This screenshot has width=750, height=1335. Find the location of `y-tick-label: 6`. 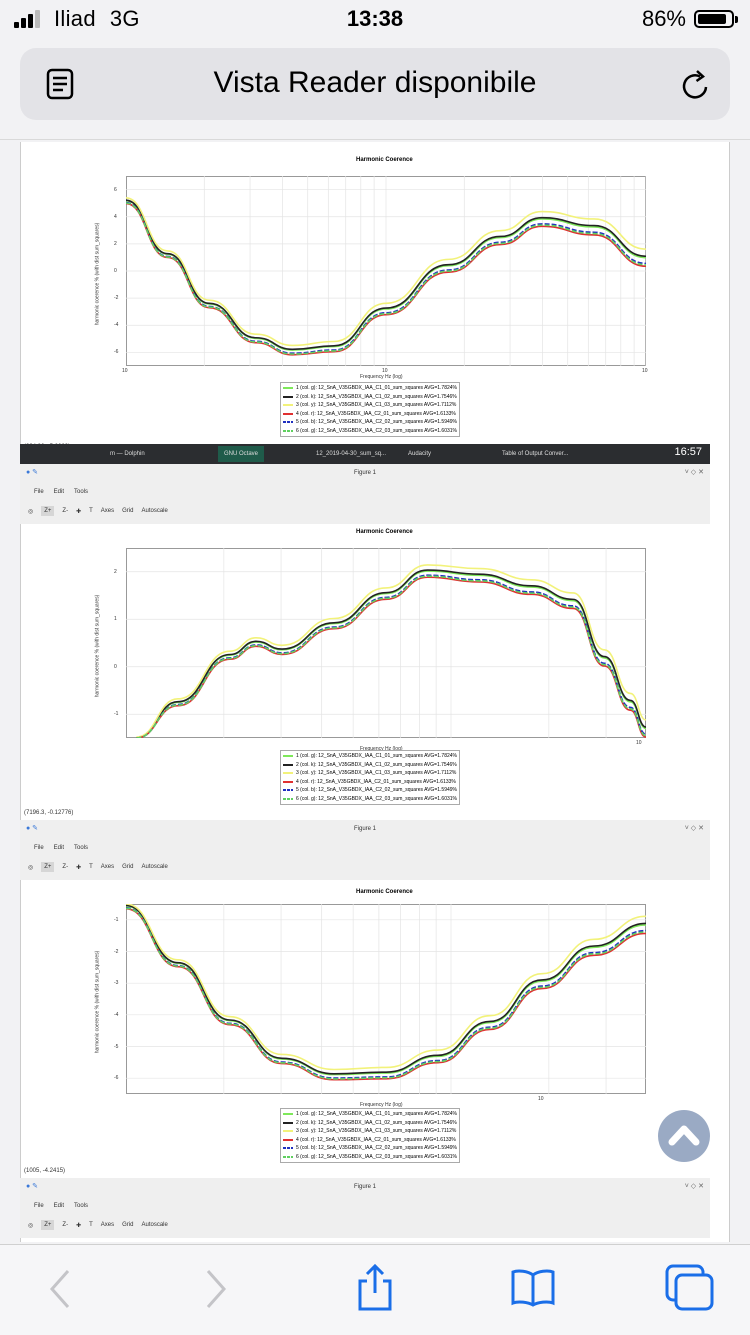

y-tick-label: 6 is located at coordinates (115, 189).